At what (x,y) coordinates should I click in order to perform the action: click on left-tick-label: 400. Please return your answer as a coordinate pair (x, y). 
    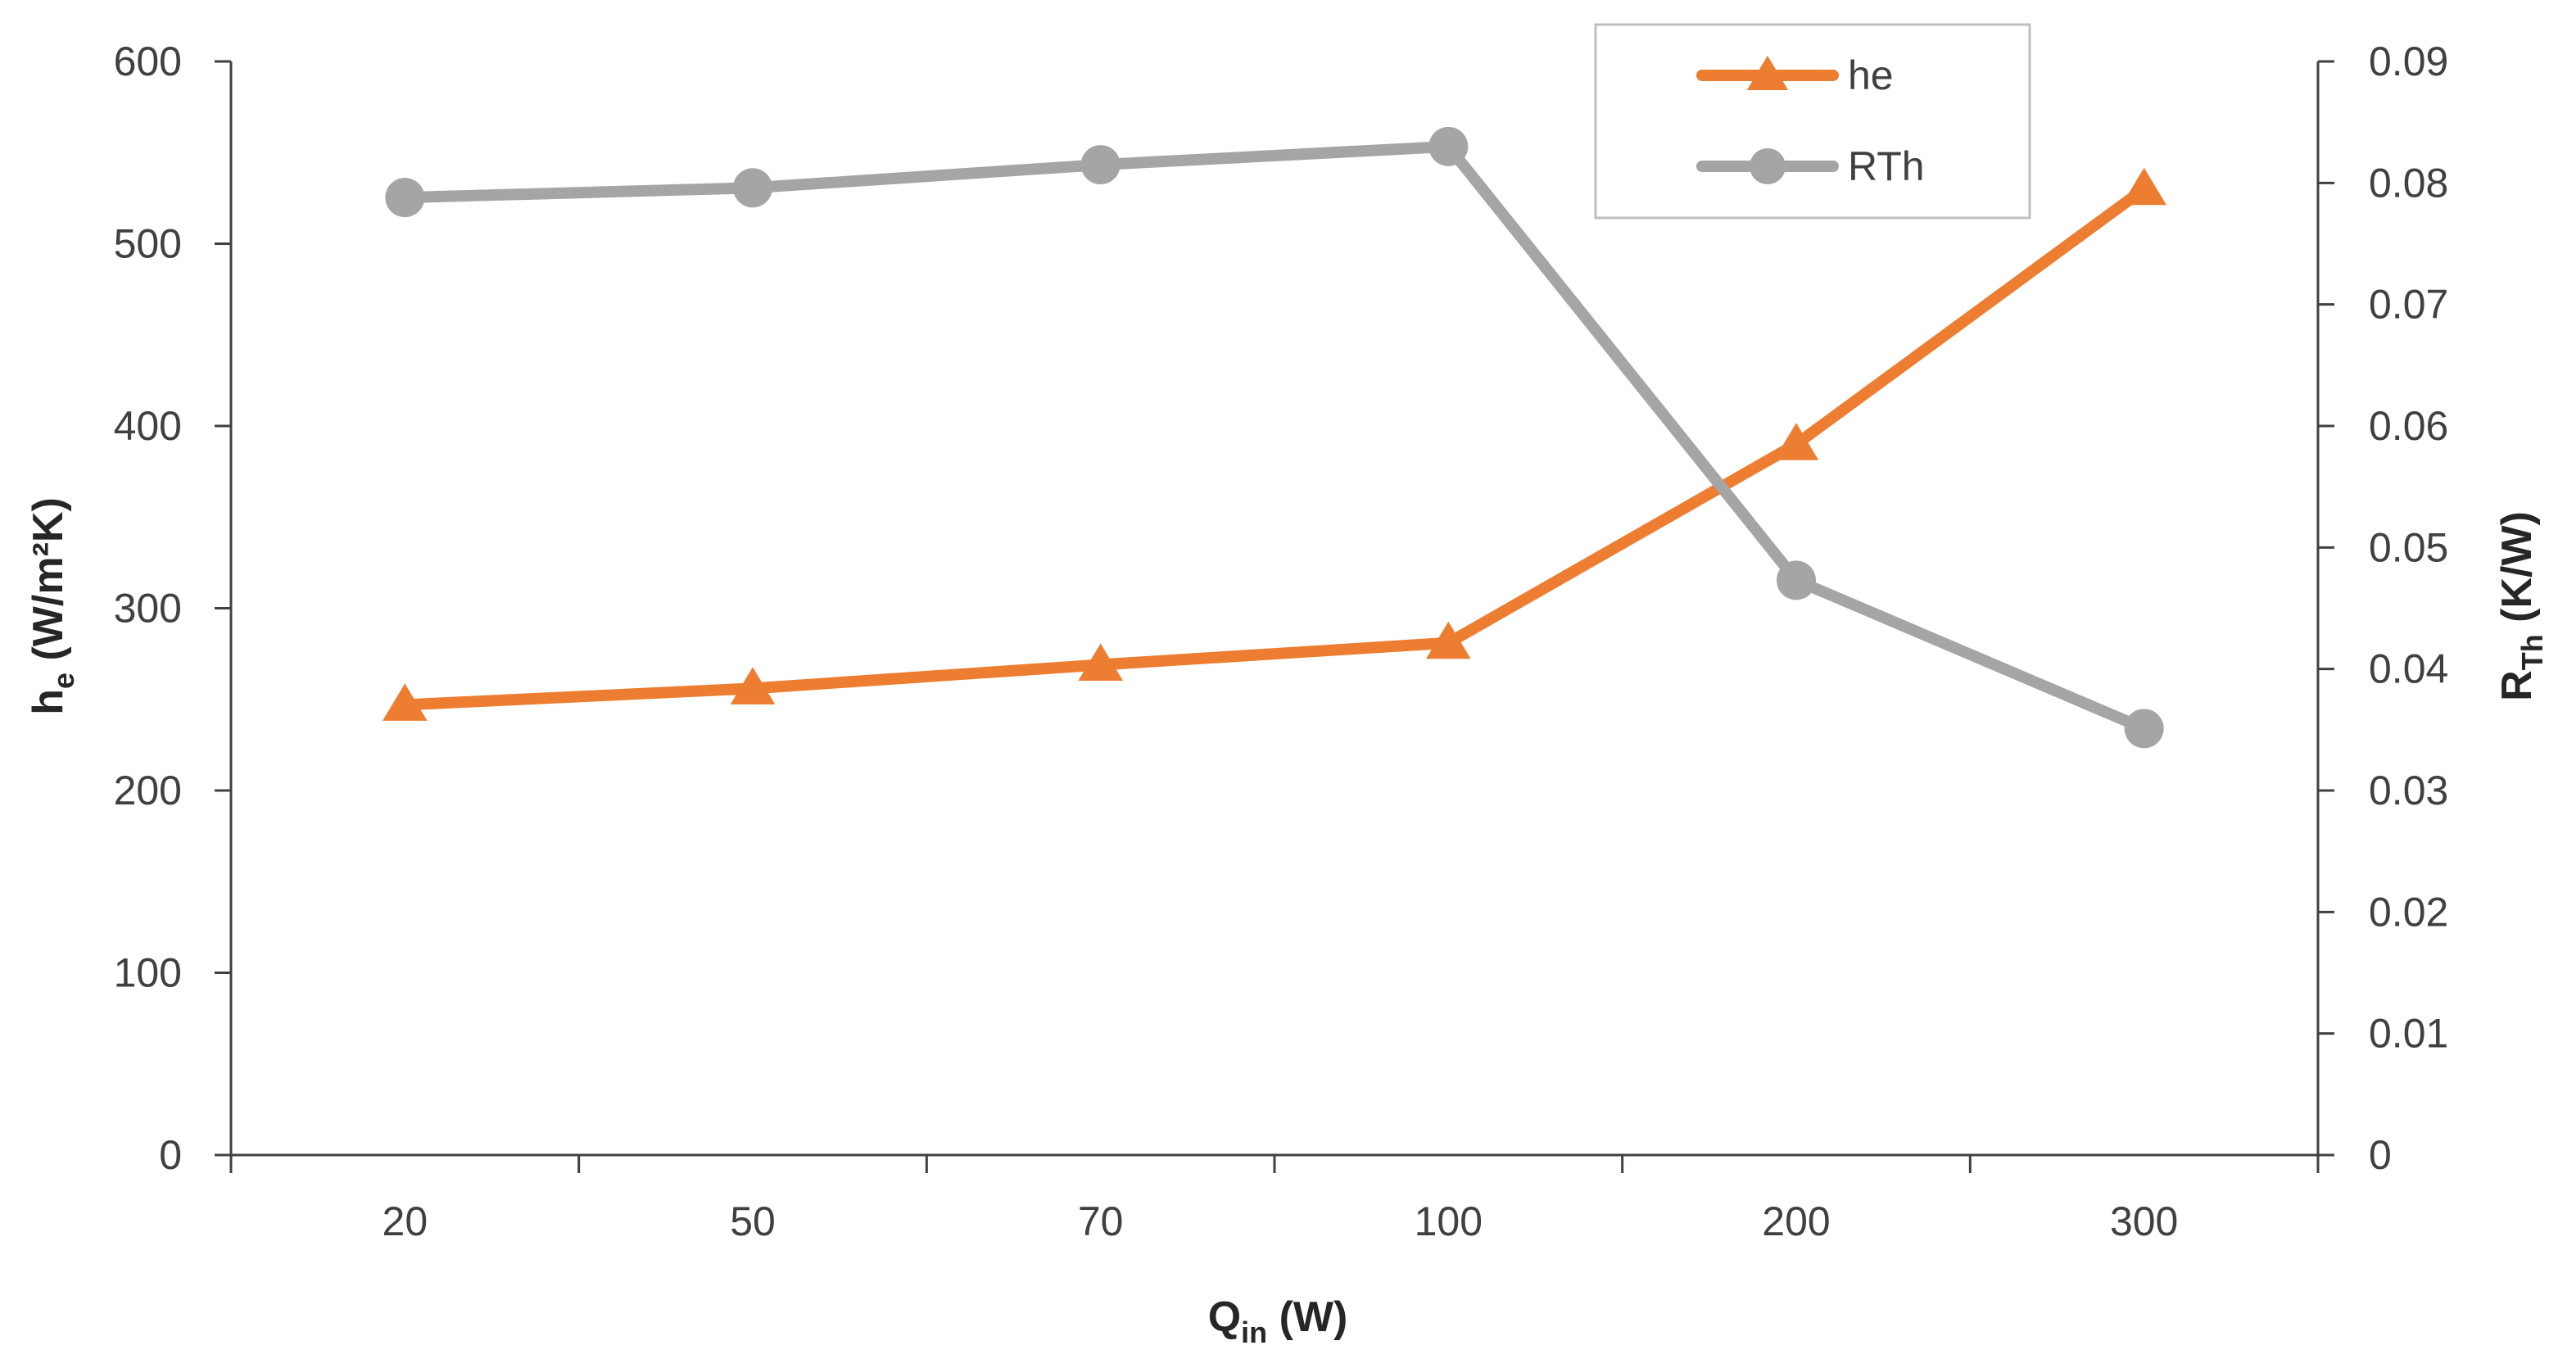
    Looking at the image, I should click on (148, 426).